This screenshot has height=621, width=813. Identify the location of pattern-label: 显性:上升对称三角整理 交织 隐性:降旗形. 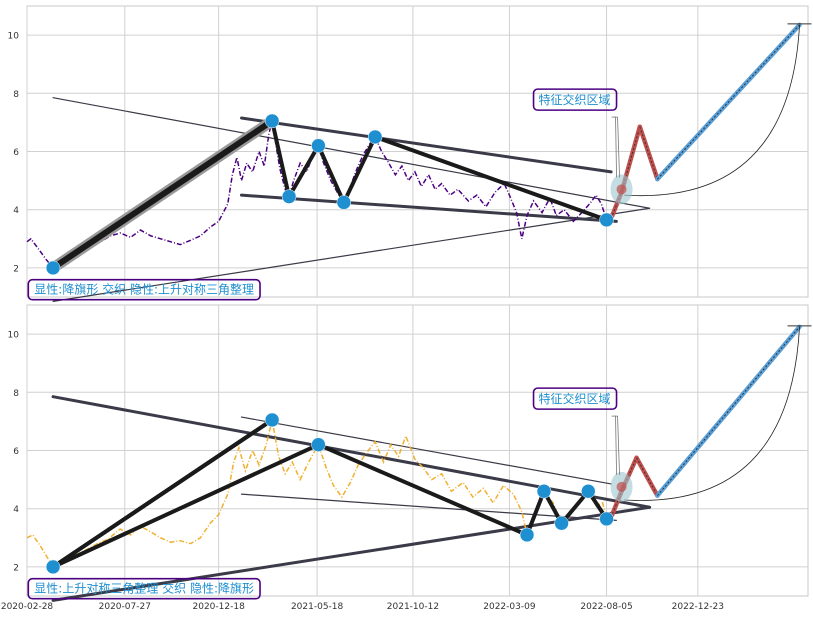
(144, 588).